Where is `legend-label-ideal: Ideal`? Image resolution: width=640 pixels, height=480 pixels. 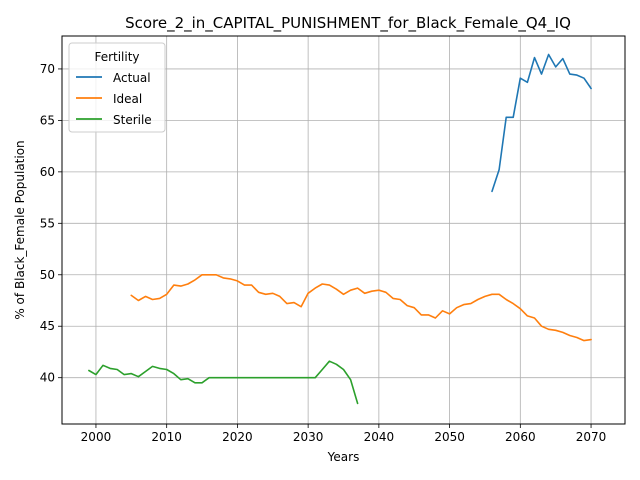
legend-label-ideal: Ideal is located at coordinates (127, 99).